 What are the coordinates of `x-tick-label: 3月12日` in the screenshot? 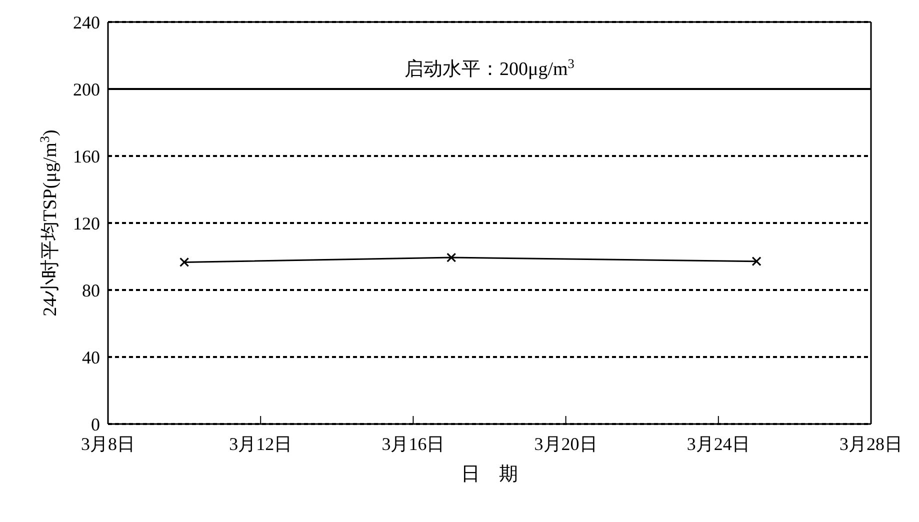 It's located at (260, 444).